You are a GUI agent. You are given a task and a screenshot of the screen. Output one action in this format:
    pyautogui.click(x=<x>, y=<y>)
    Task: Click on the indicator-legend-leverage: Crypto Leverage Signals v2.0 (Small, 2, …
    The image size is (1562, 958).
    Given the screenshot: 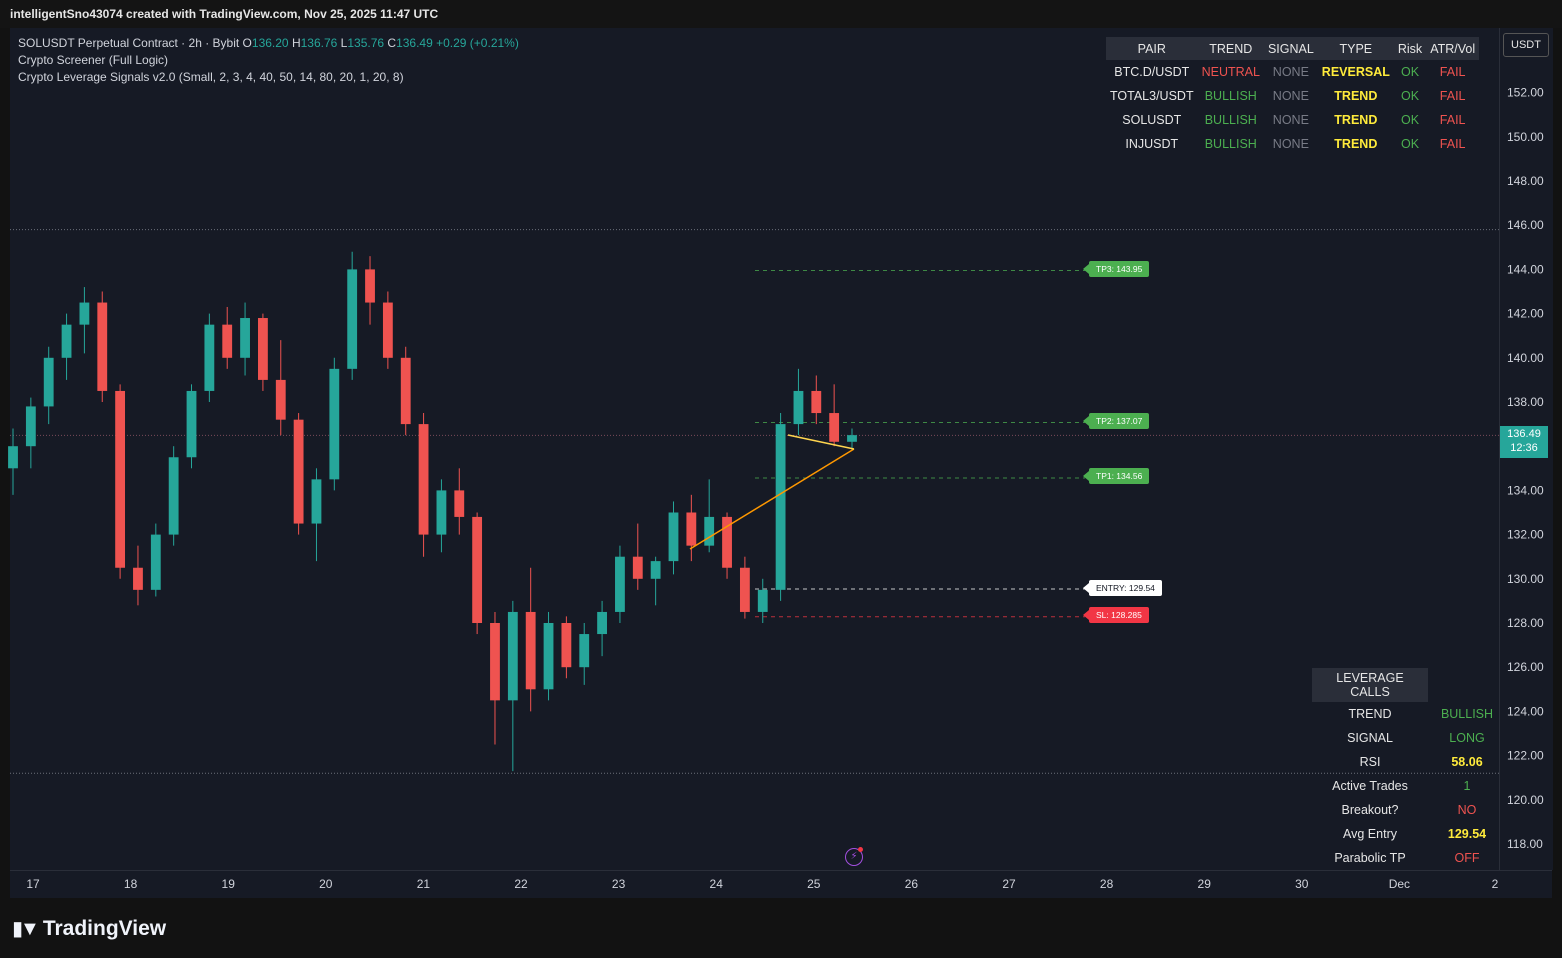 What is the action you would take?
    pyautogui.click(x=211, y=77)
    